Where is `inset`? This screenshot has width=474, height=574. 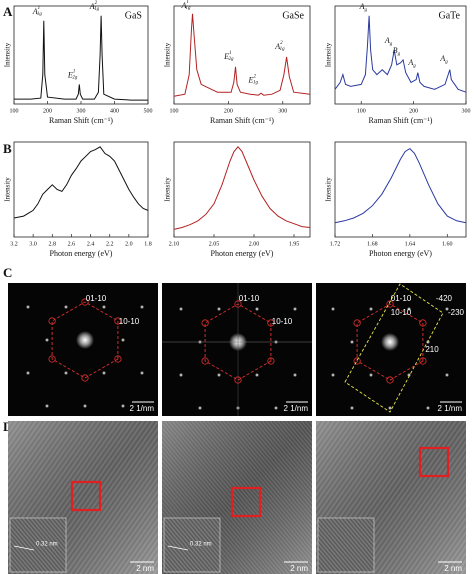 inset is located at coordinates (38, 545).